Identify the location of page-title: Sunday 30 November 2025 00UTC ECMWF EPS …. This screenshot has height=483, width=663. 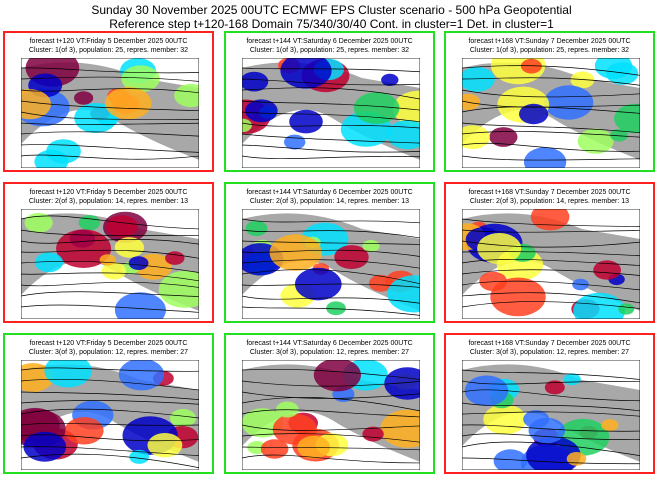
(331, 10).